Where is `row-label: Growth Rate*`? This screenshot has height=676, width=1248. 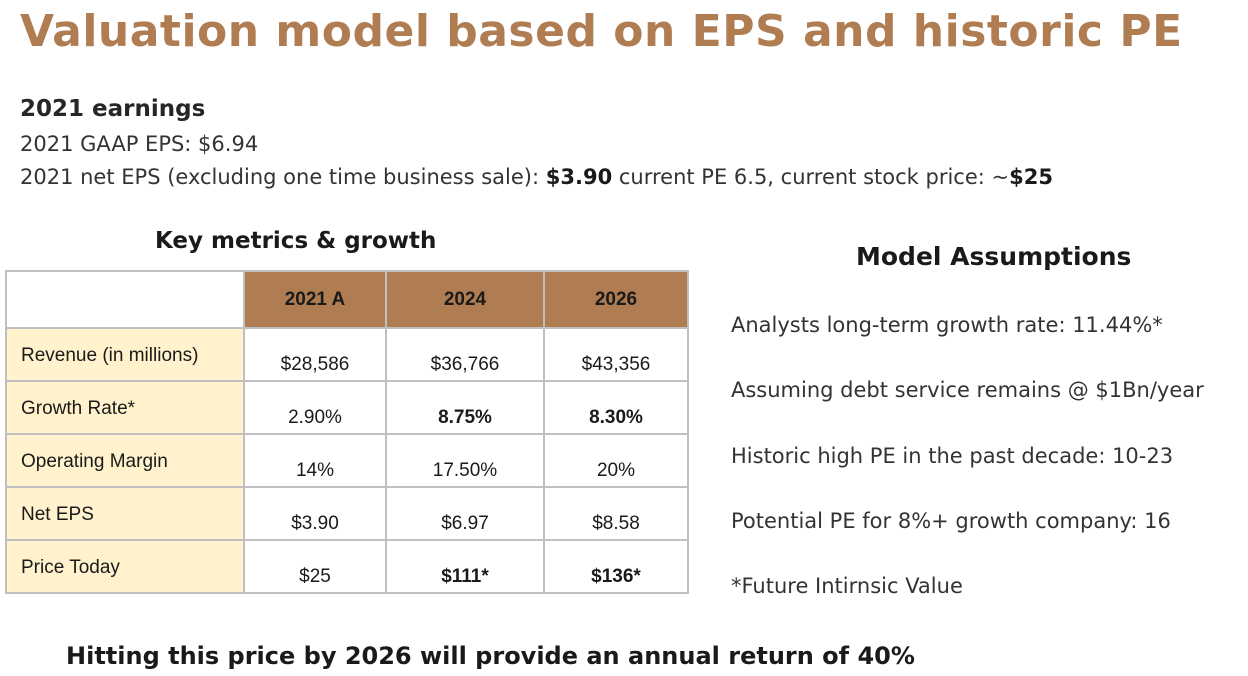 row-label: Growth Rate* is located at coordinates (125, 407).